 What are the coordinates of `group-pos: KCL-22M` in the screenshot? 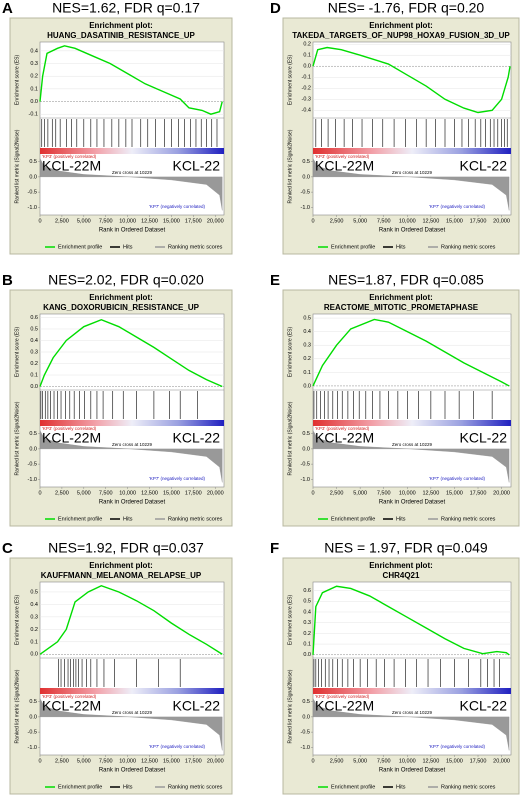 It's located at (71, 706).